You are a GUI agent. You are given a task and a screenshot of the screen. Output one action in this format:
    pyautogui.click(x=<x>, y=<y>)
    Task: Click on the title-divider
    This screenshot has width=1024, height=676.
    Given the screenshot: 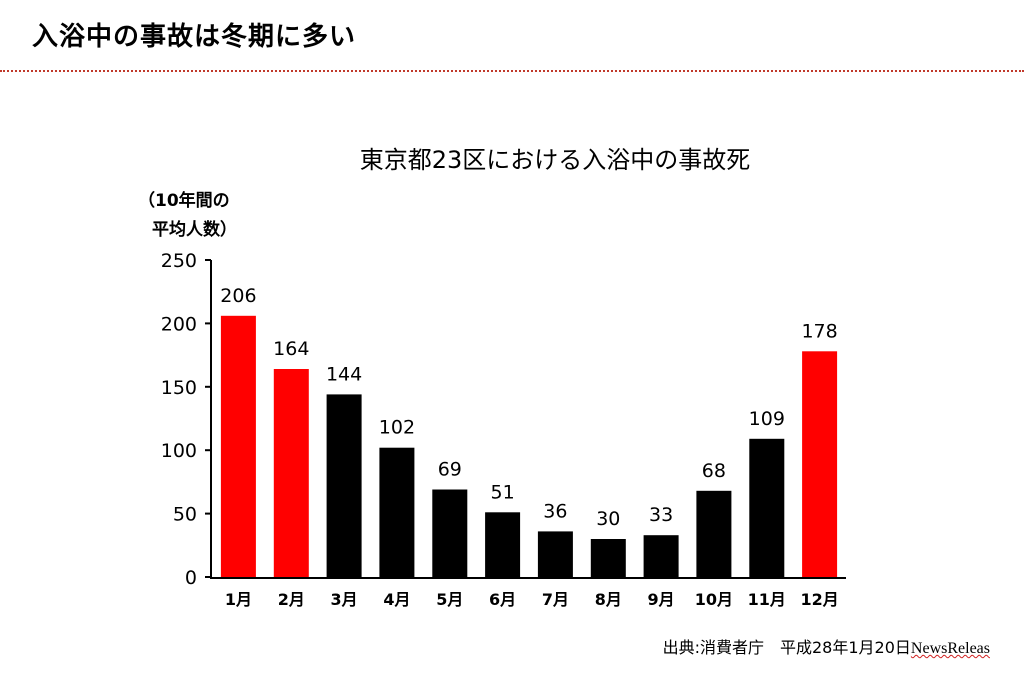 What is the action you would take?
    pyautogui.click(x=512, y=71)
    